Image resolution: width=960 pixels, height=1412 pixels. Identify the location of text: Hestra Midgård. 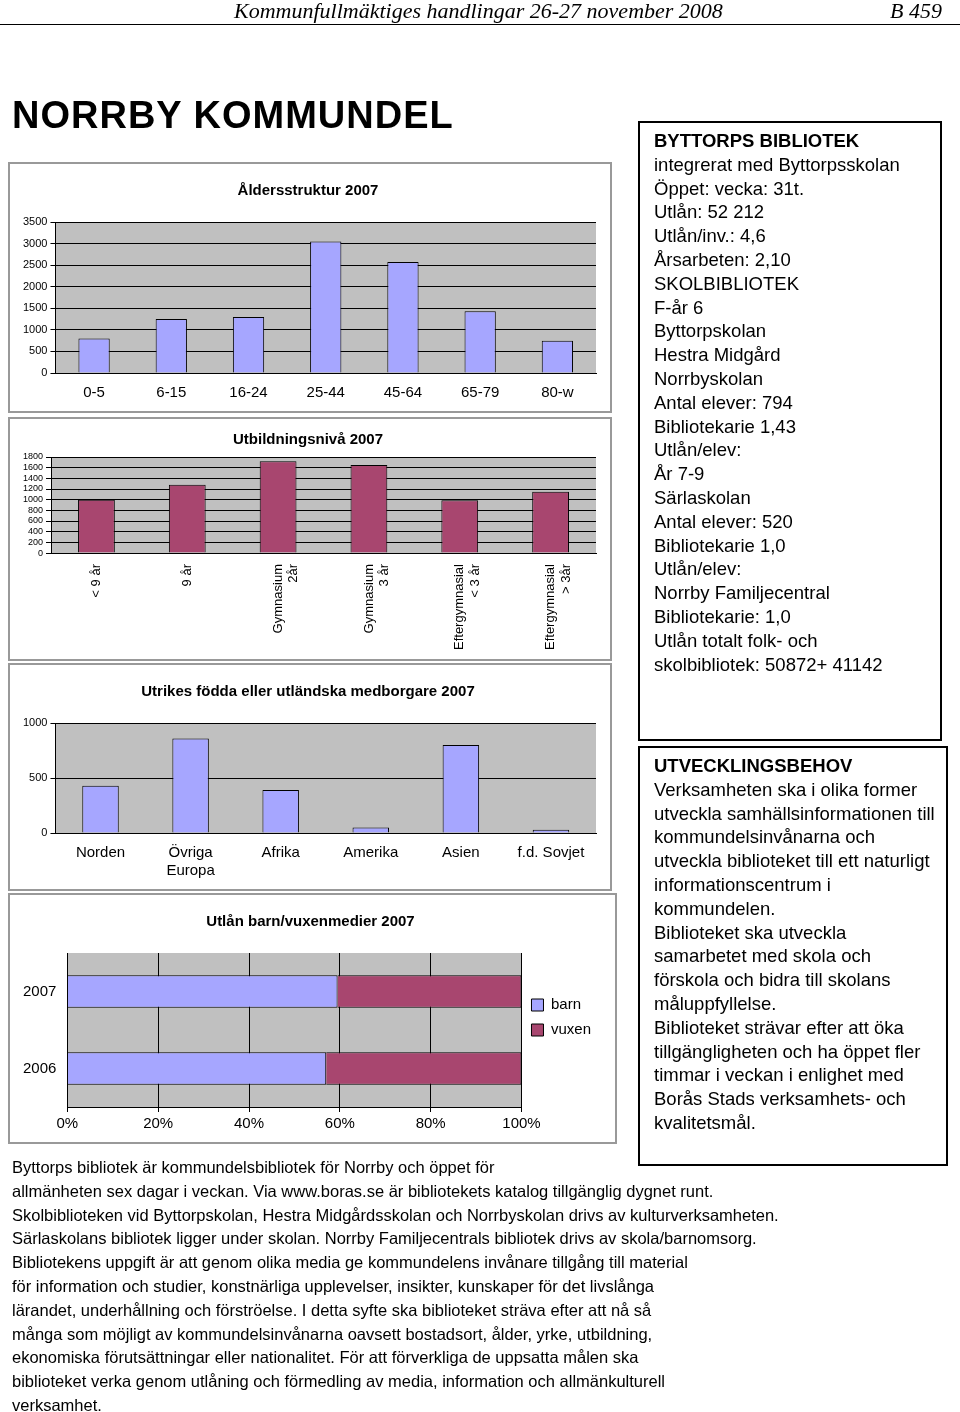
(718, 355).